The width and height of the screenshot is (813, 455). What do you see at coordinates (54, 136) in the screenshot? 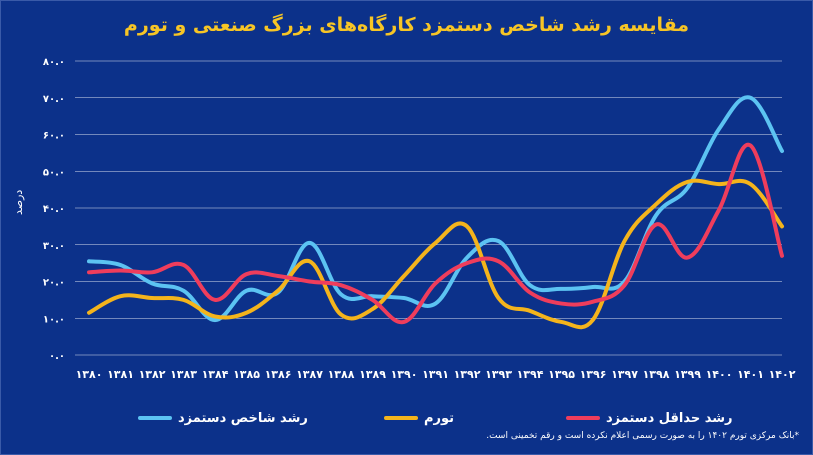
I see `y-tick-label: ۶۰.۰` at bounding box center [54, 136].